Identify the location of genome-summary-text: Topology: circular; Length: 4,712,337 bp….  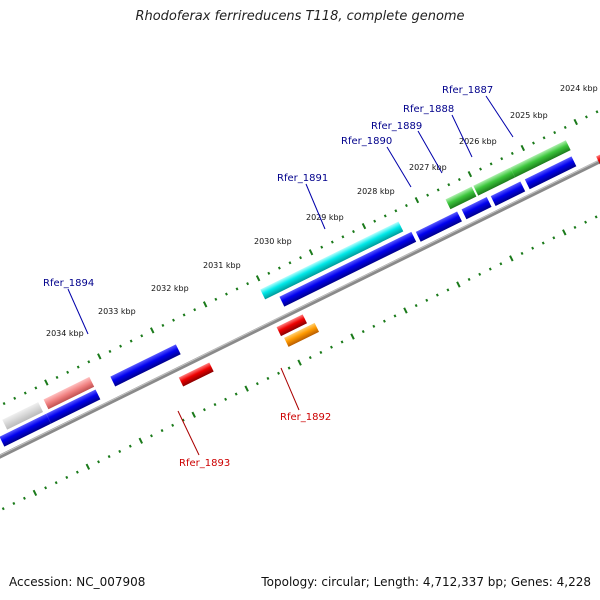
(426, 582).